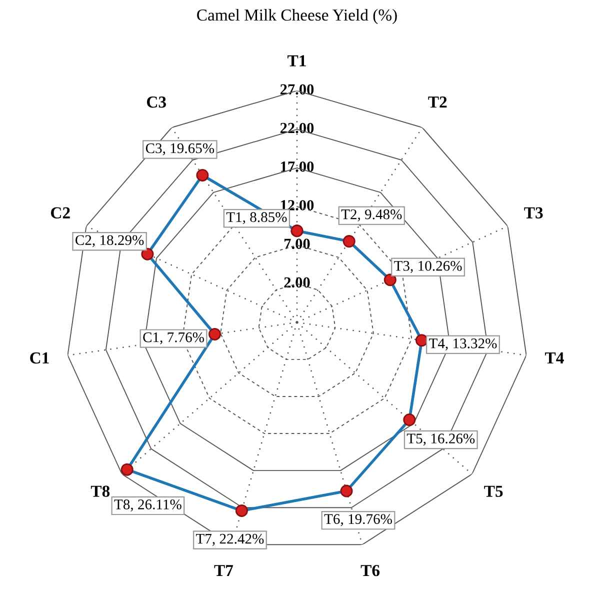 This screenshot has width=594, height=597. What do you see at coordinates (297, 282) in the screenshot?
I see `y-tick-label: 2.00` at bounding box center [297, 282].